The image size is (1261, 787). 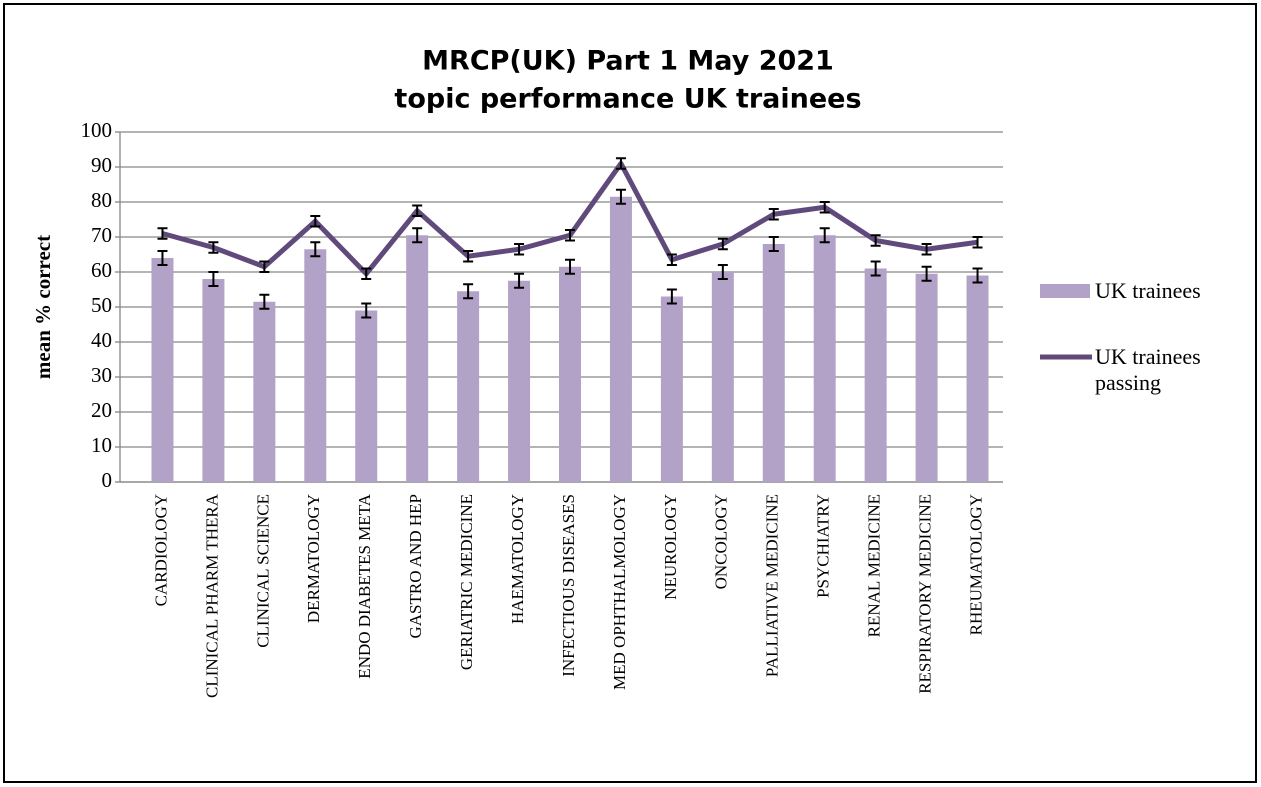 What do you see at coordinates (364, 585) in the screenshot?
I see `x-tick-label: ENDO DIABETES META` at bounding box center [364, 585].